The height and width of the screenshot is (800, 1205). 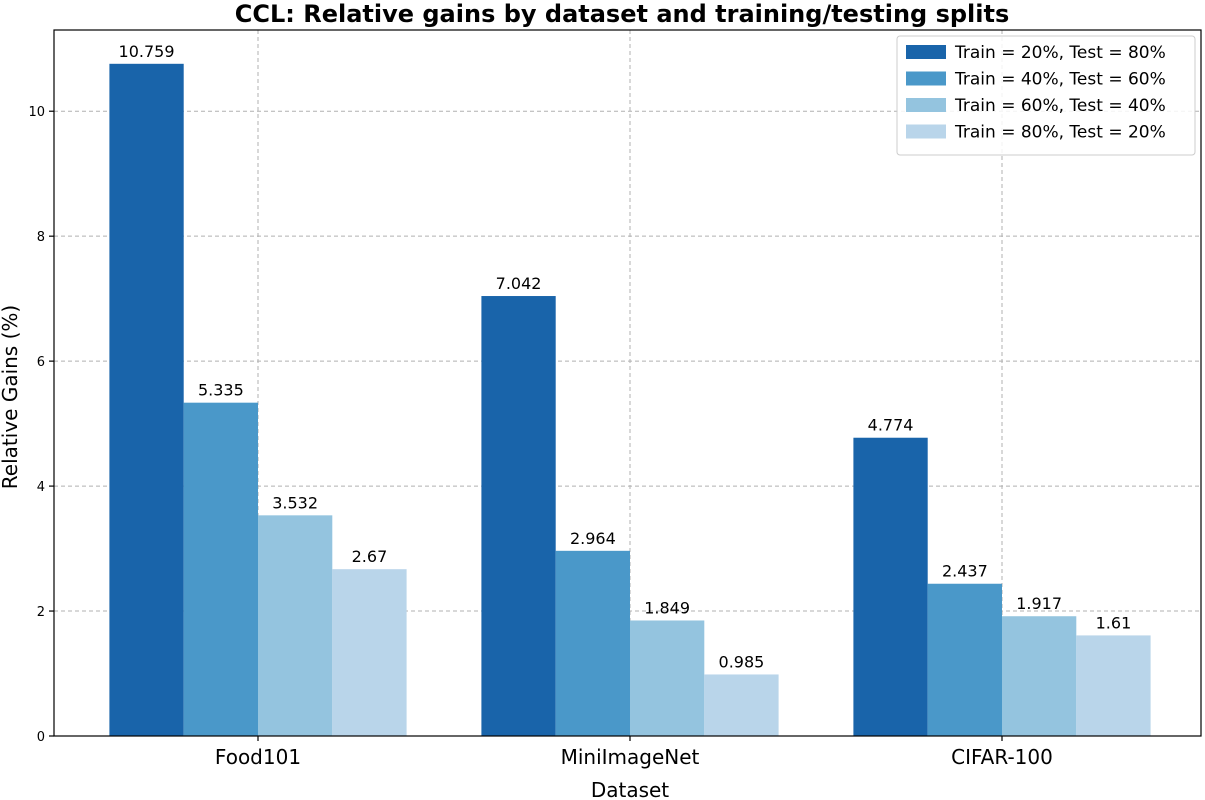 I want to click on x-axis-ticks: Food101 MiniImageNet CIFAR-100, so click(x=634, y=752).